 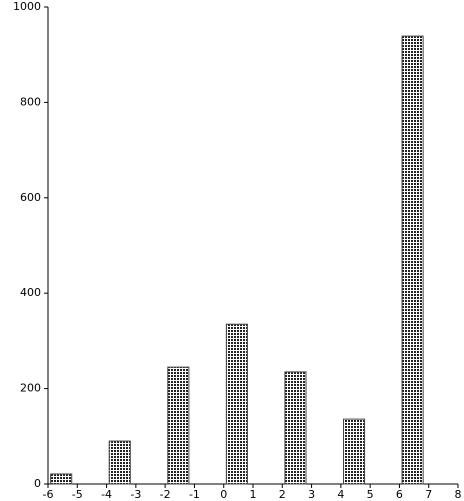 I want to click on x-tick-label: 0, so click(x=223, y=494).